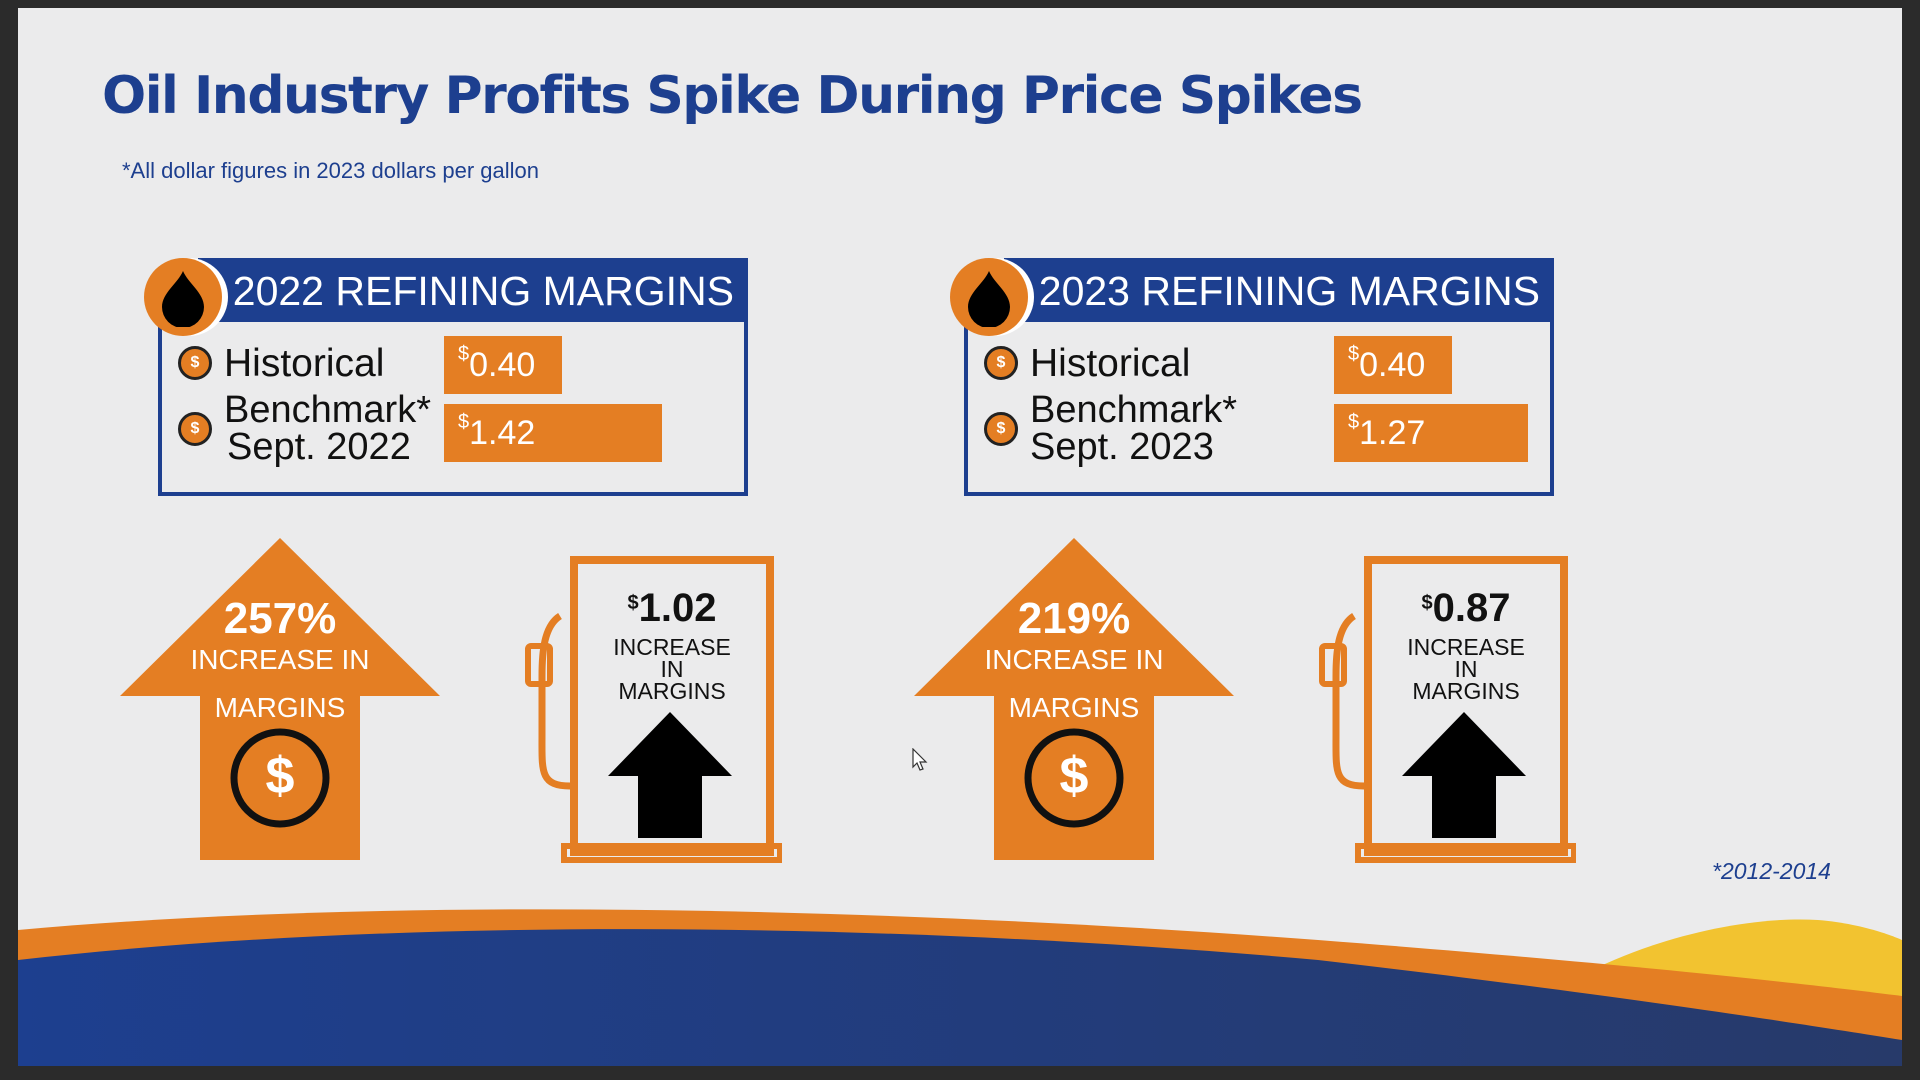 This screenshot has width=1920, height=1080. Describe the element at coordinates (1392, 433) in the screenshot. I see `benchmark-amount: 1.27` at that location.